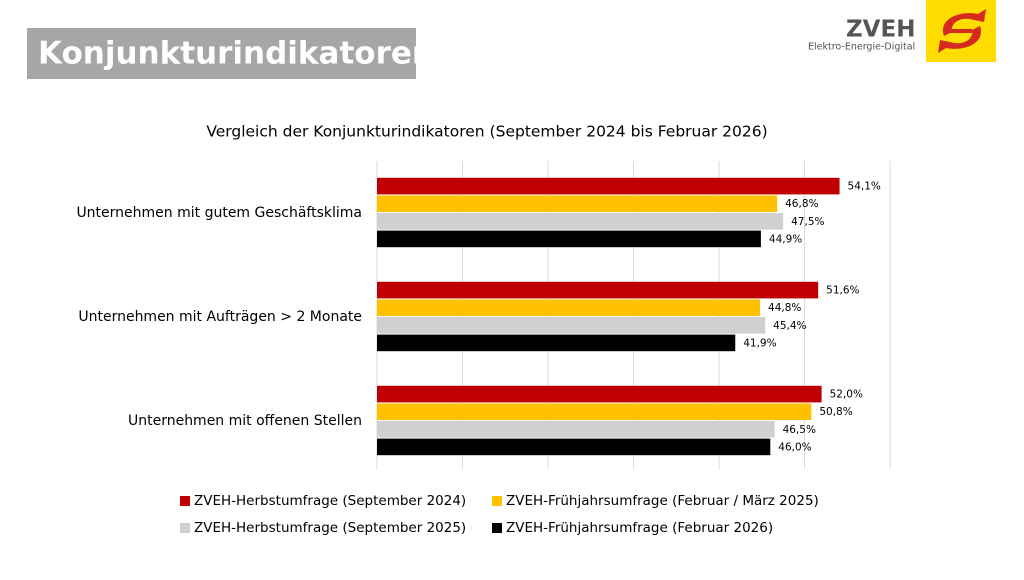 The width and height of the screenshot is (1024, 580). What do you see at coordinates (864, 187) in the screenshot?
I see `value-label: 54,1%` at bounding box center [864, 187].